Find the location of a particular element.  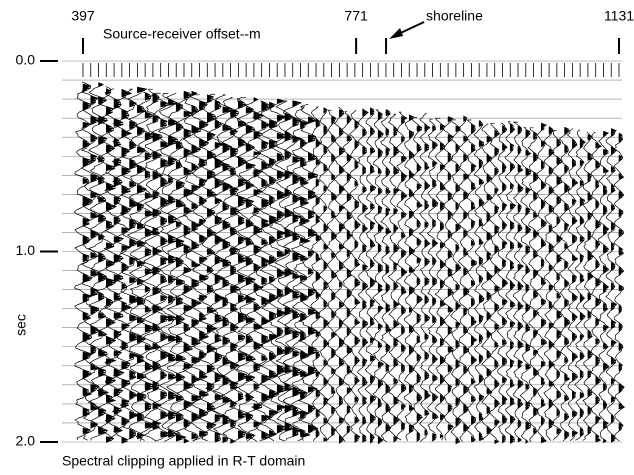

y-axis-label: sec is located at coordinates (21, 325).